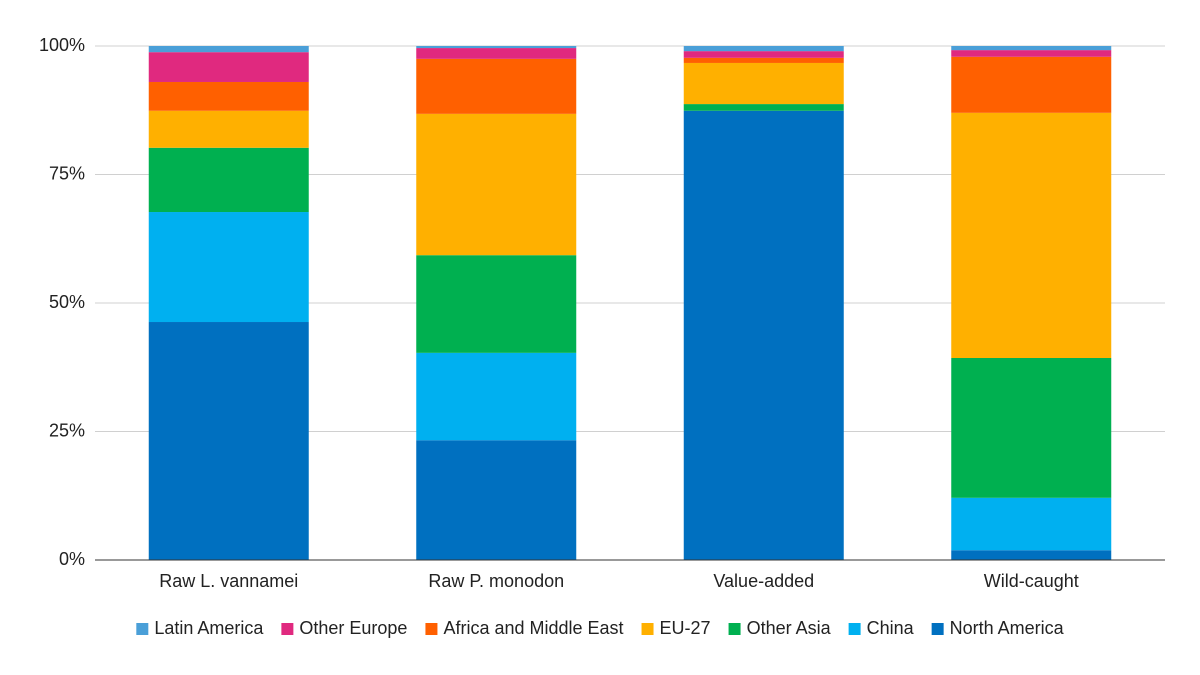 Image resolution: width=1200 pixels, height=675 pixels. I want to click on x-tick-label: Raw L. vannamei, so click(228, 581).